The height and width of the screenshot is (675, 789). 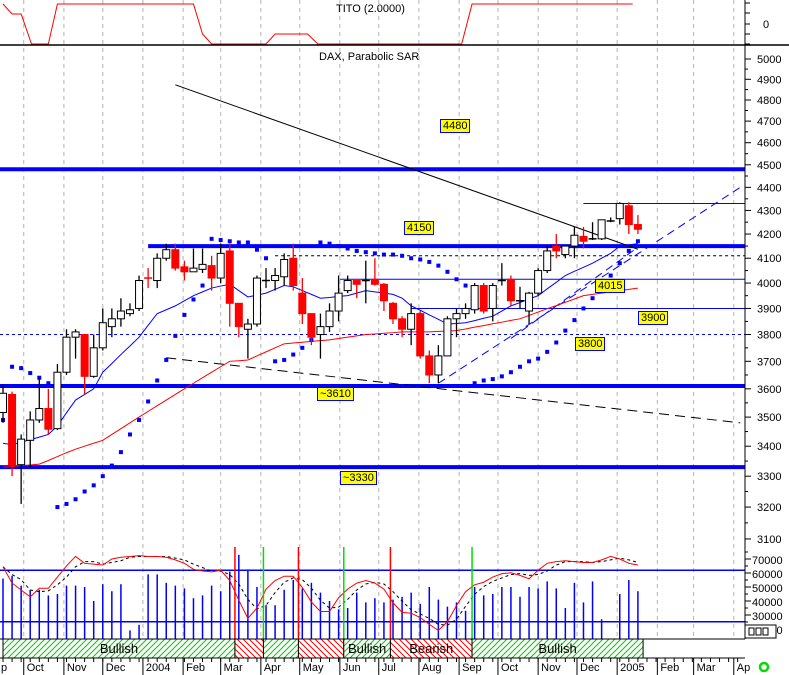 What do you see at coordinates (77, 668) in the screenshot?
I see `x-axis-label: Nov` at bounding box center [77, 668].